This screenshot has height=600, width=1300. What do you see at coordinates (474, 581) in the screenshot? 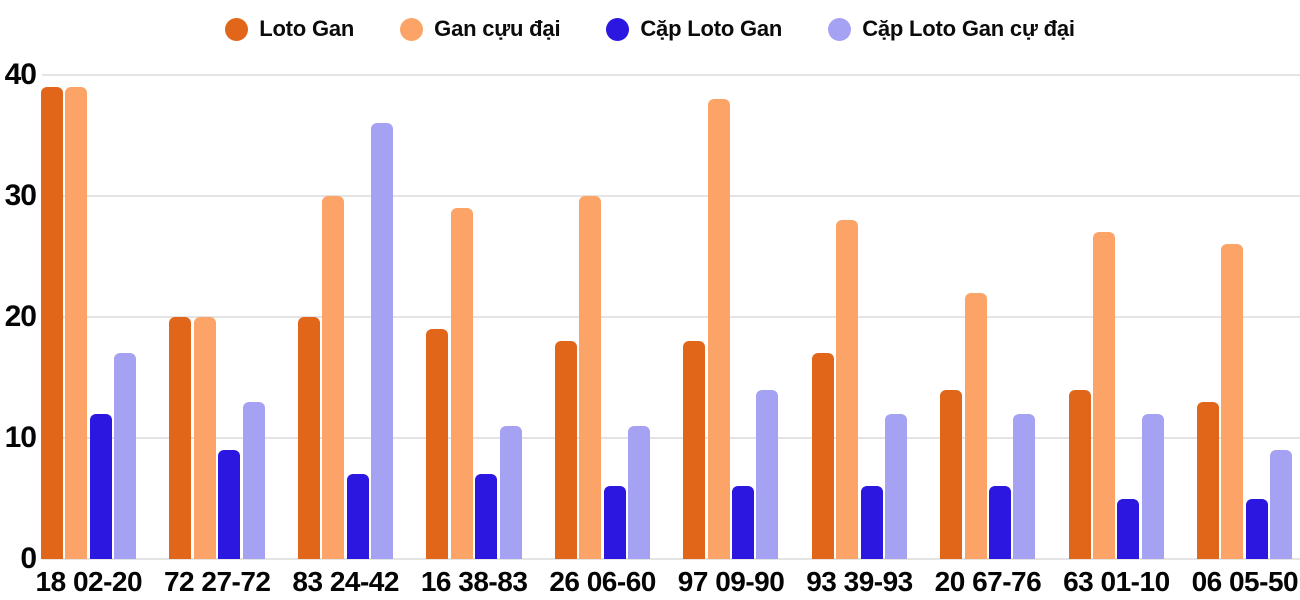
I see `x-axis-category-label: 16 38-83` at bounding box center [474, 581].